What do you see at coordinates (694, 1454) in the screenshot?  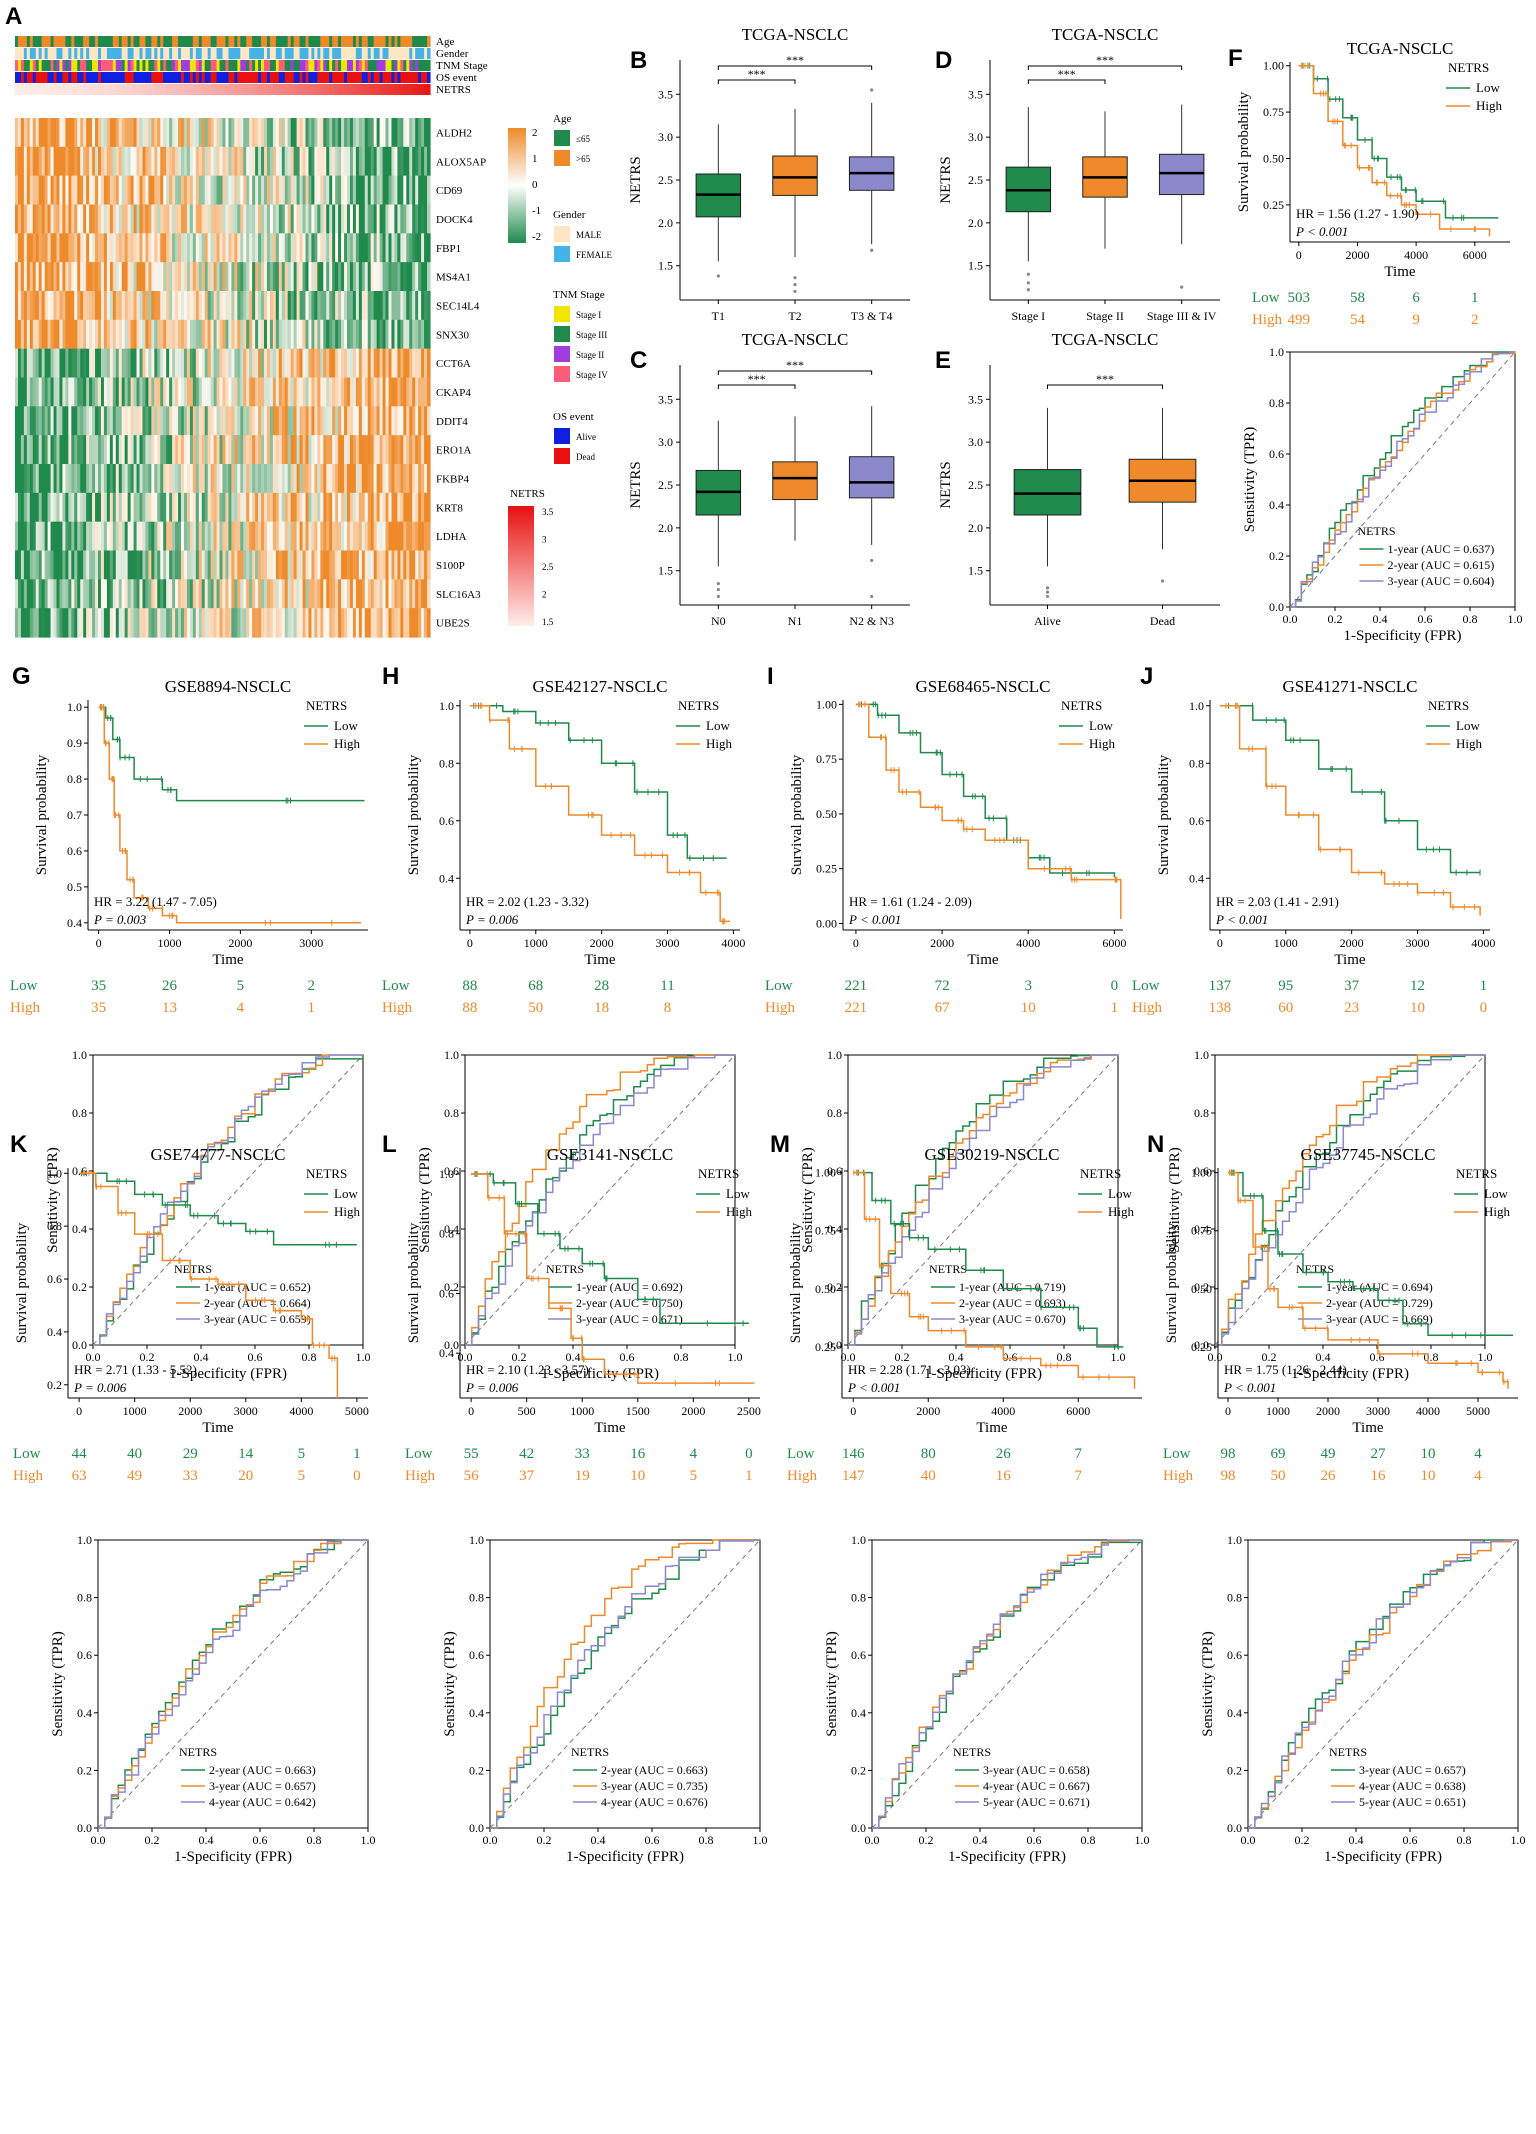 I see `risk-count-low: 4` at bounding box center [694, 1454].